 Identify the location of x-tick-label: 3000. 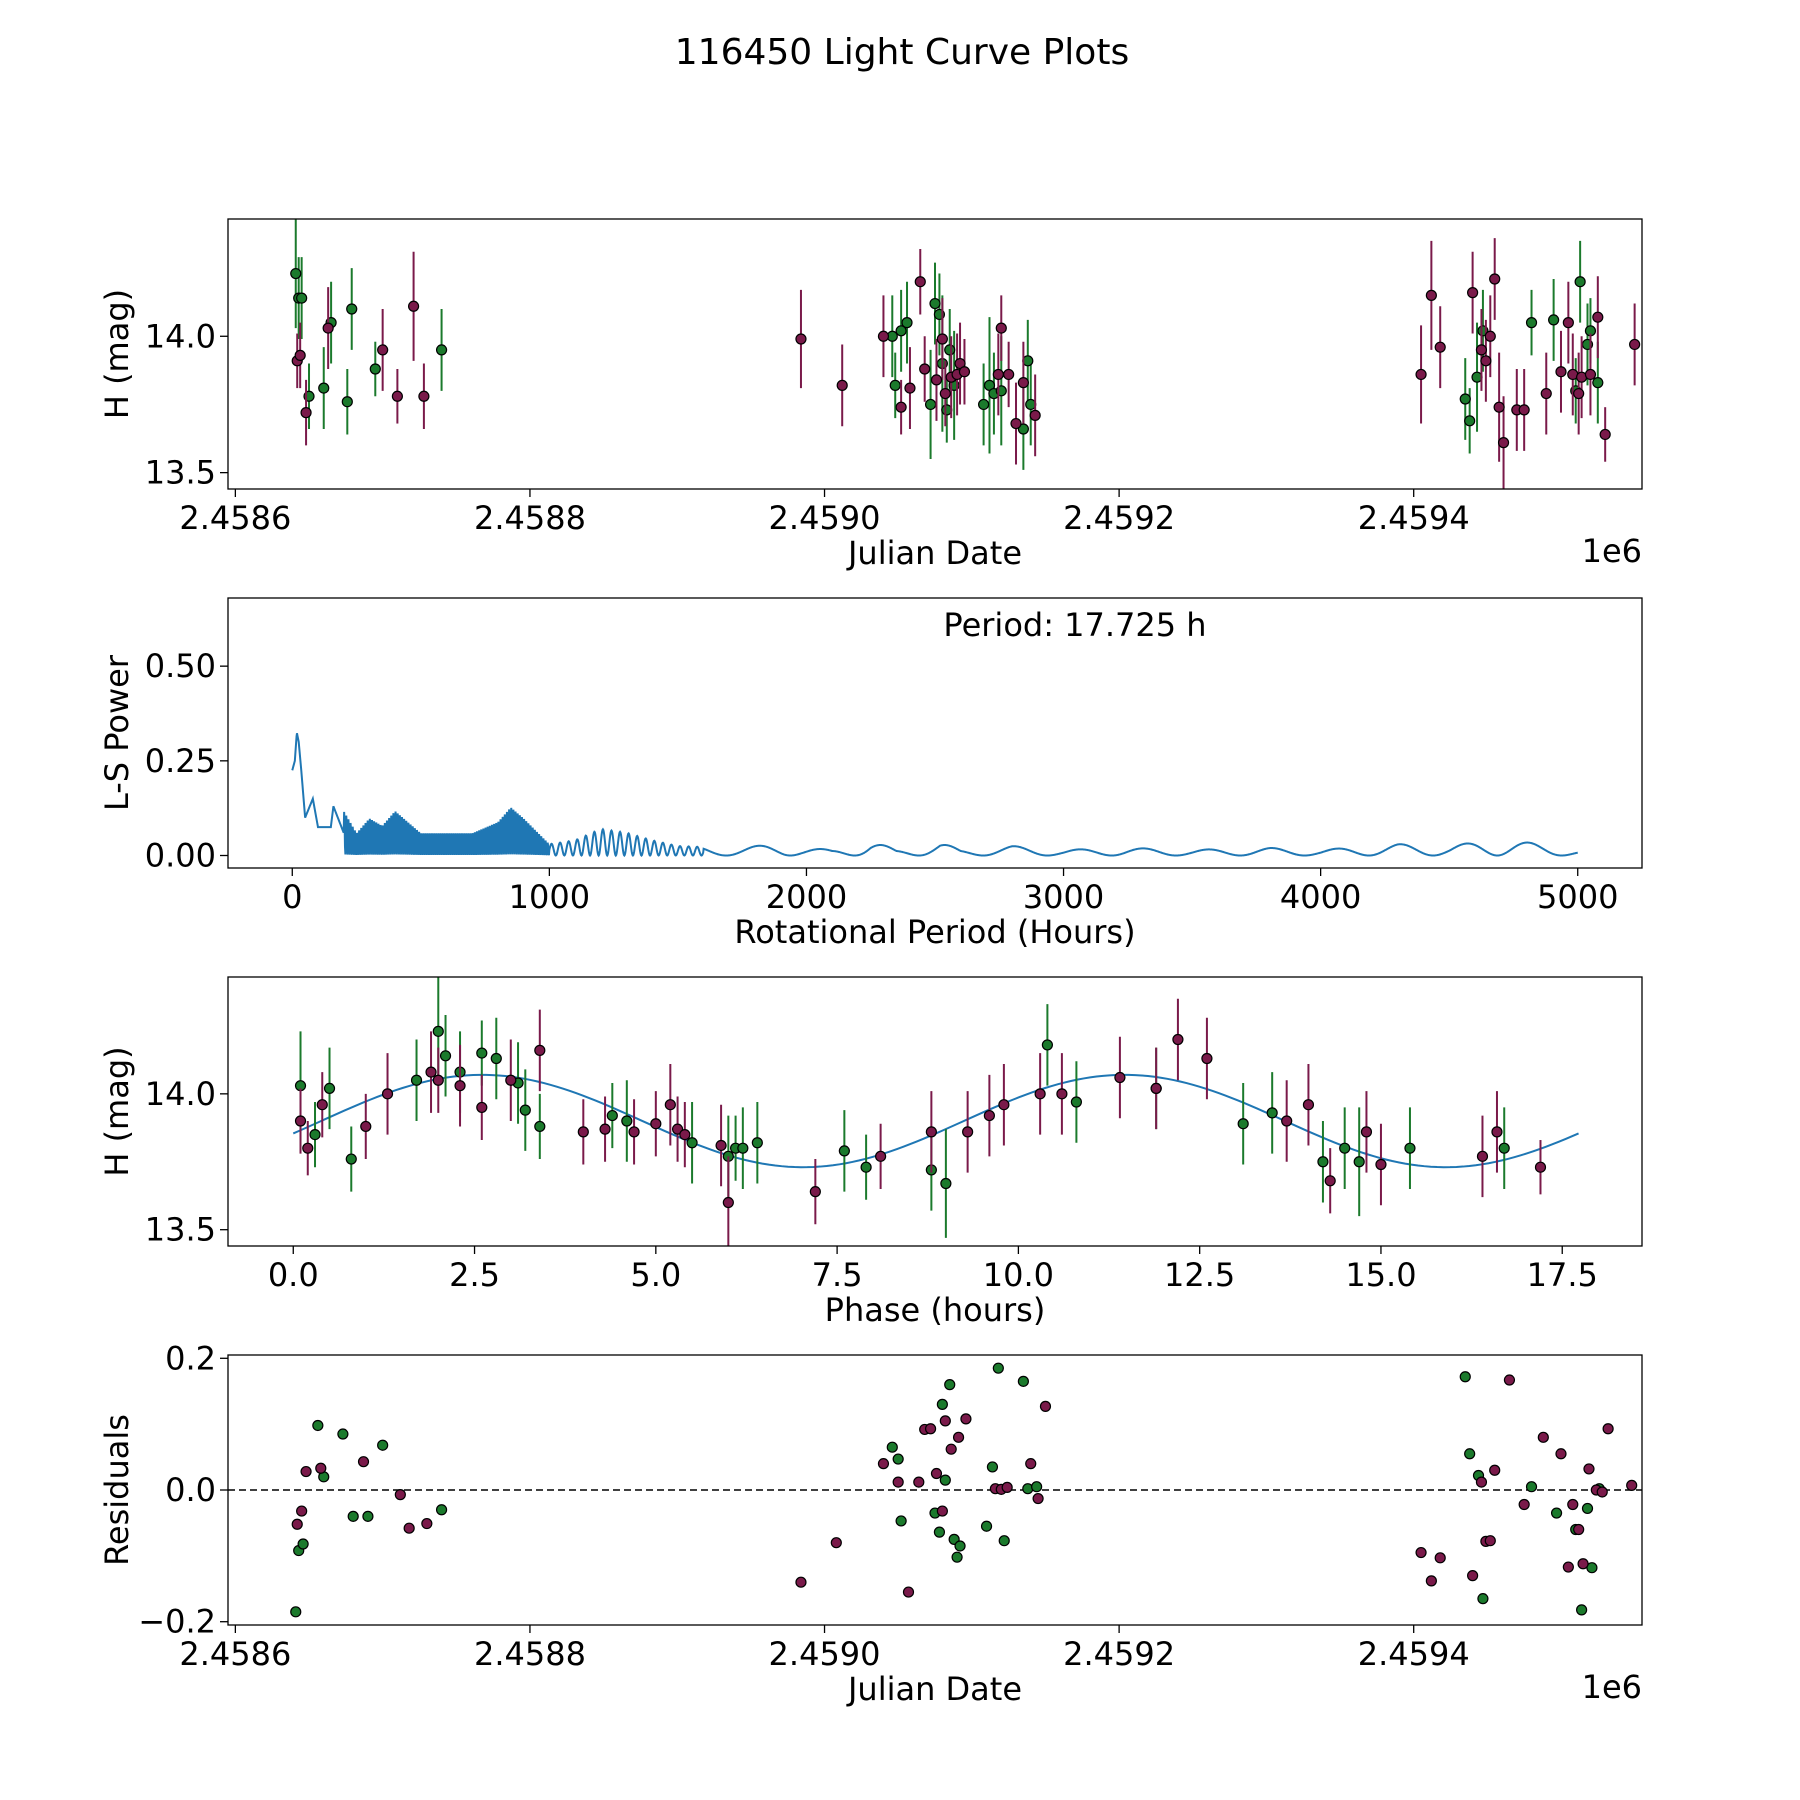
(1063, 897).